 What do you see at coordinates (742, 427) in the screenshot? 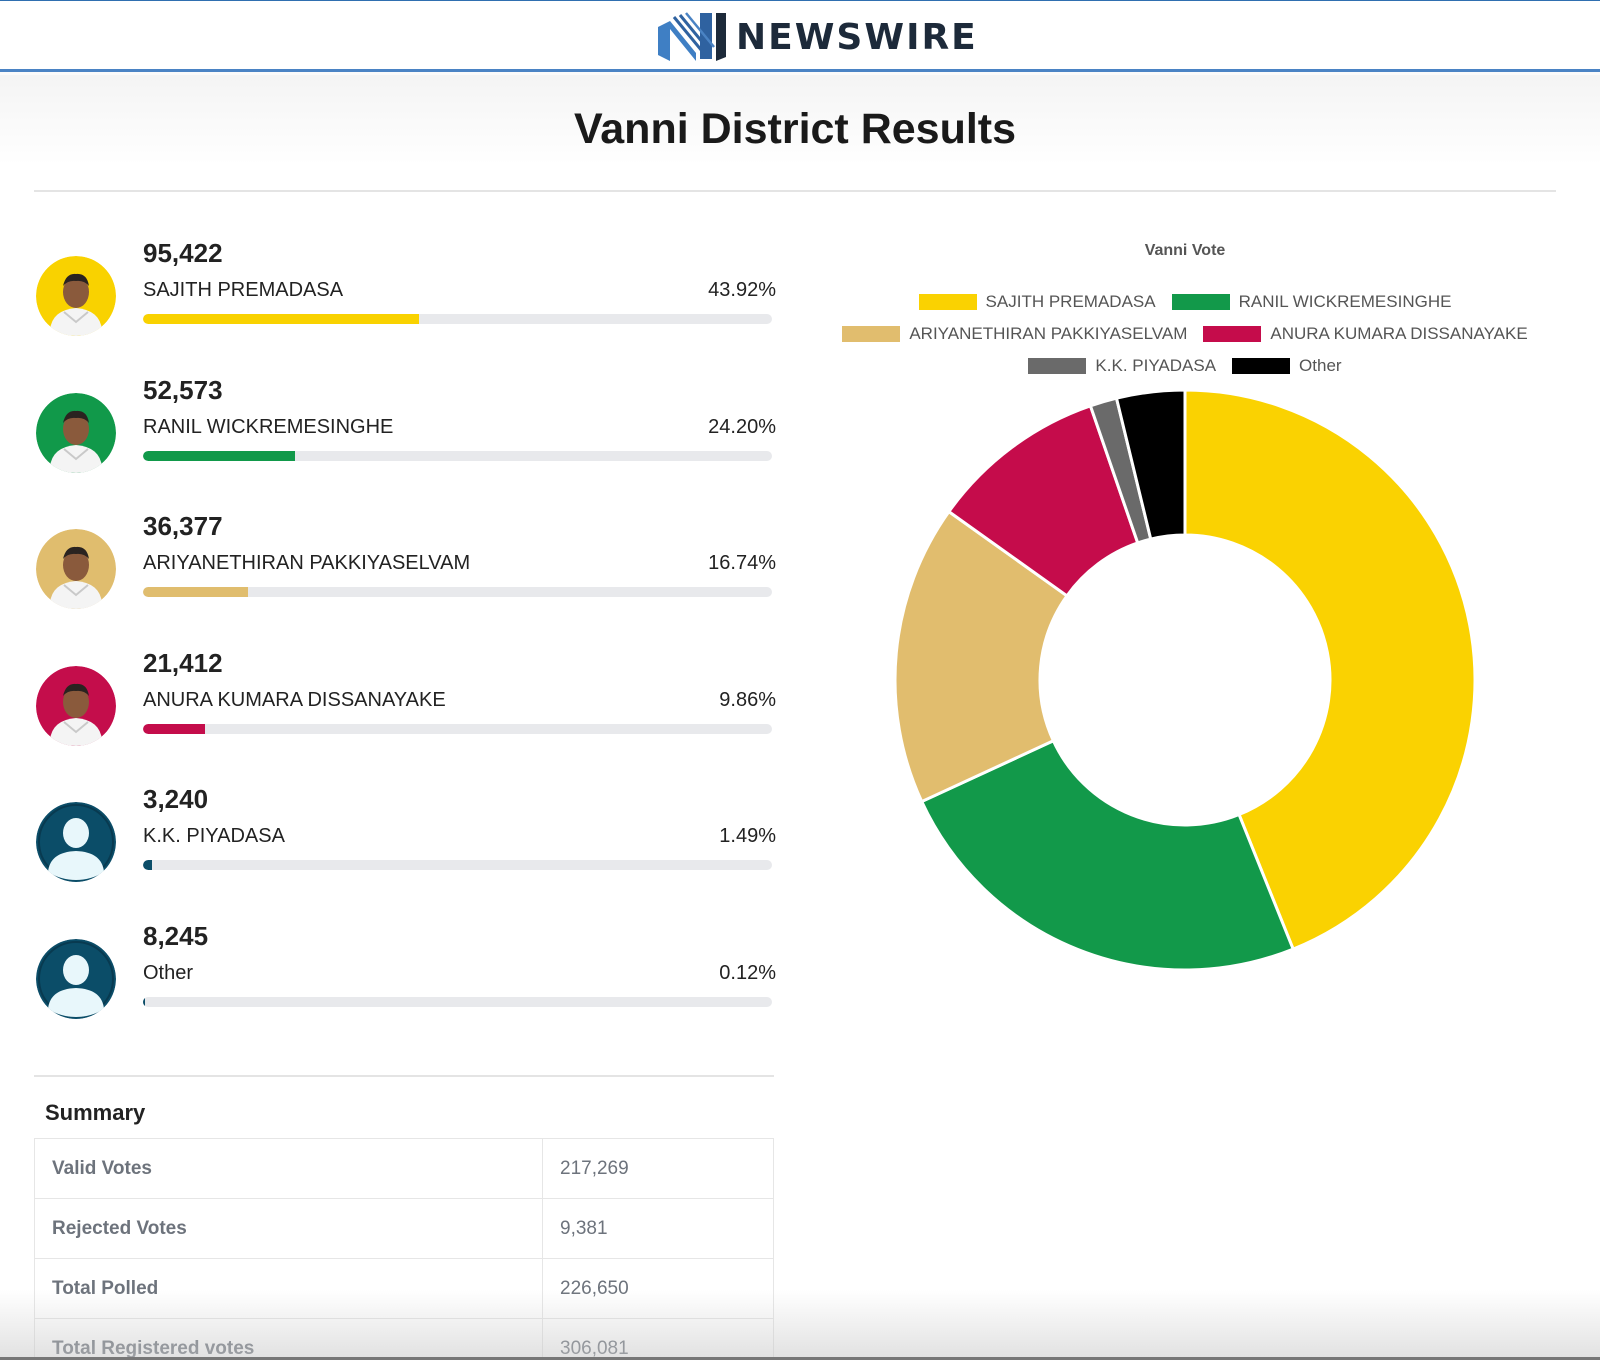
I see `candidate-percentage: 24.20%` at bounding box center [742, 427].